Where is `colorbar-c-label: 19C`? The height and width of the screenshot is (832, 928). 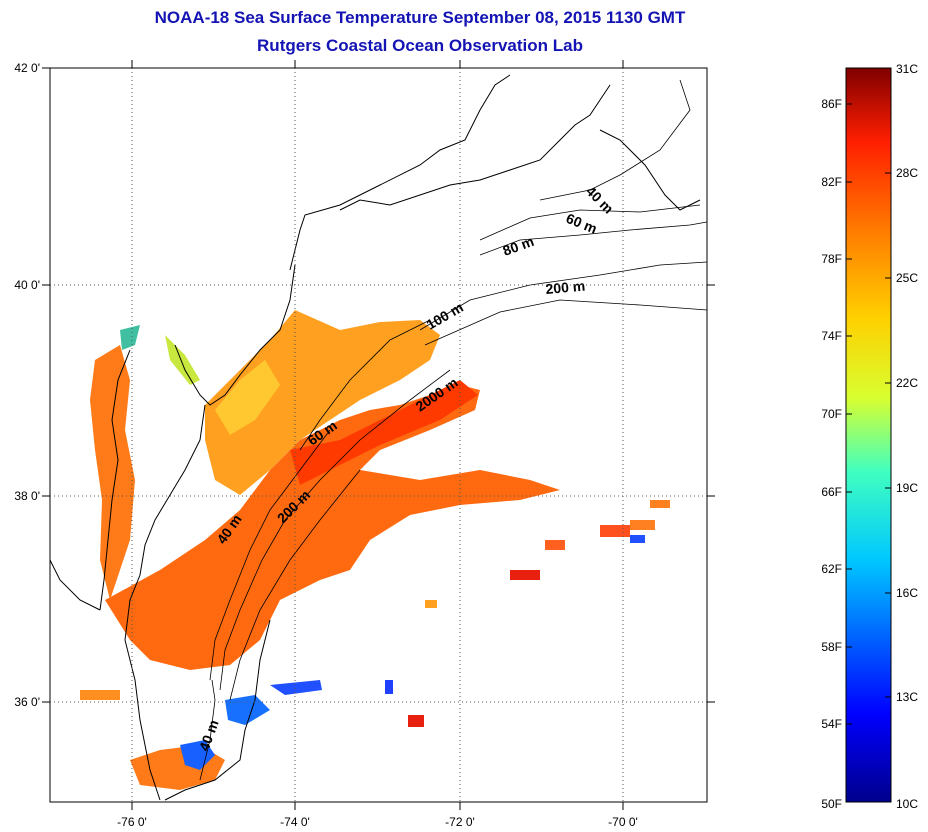
colorbar-c-label: 19C is located at coordinates (907, 488).